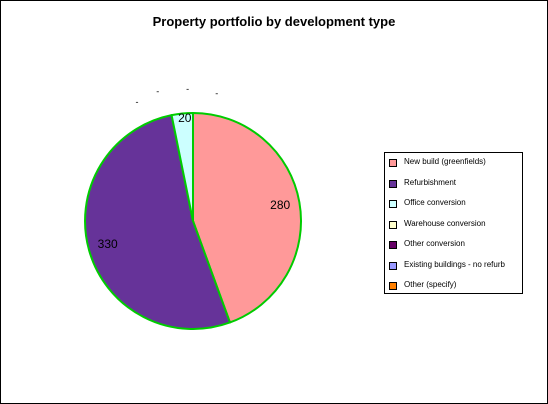  What do you see at coordinates (454, 264) in the screenshot?
I see `legend-label: Existing buildings - no refurb` at bounding box center [454, 264].